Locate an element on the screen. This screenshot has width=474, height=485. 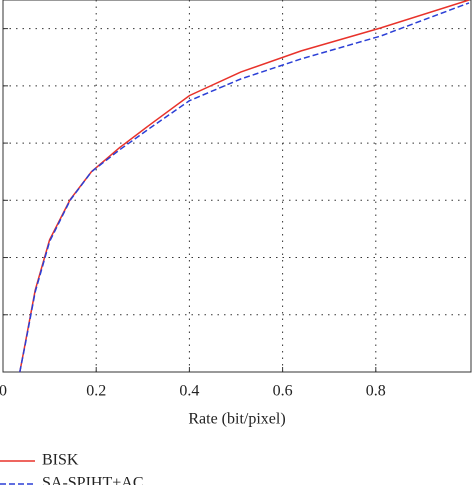
x-axis-label: Rate (bit/pixel) is located at coordinates (236, 419).